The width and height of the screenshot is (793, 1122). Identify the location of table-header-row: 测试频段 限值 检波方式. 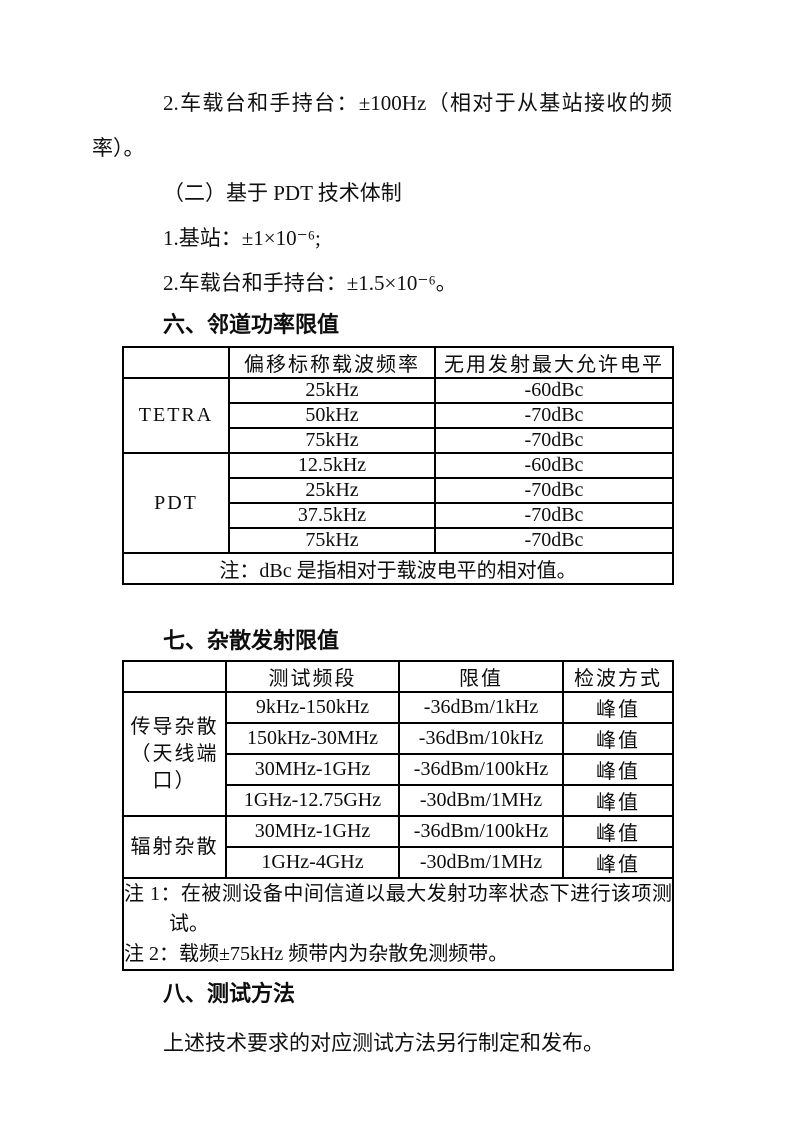
(398, 676).